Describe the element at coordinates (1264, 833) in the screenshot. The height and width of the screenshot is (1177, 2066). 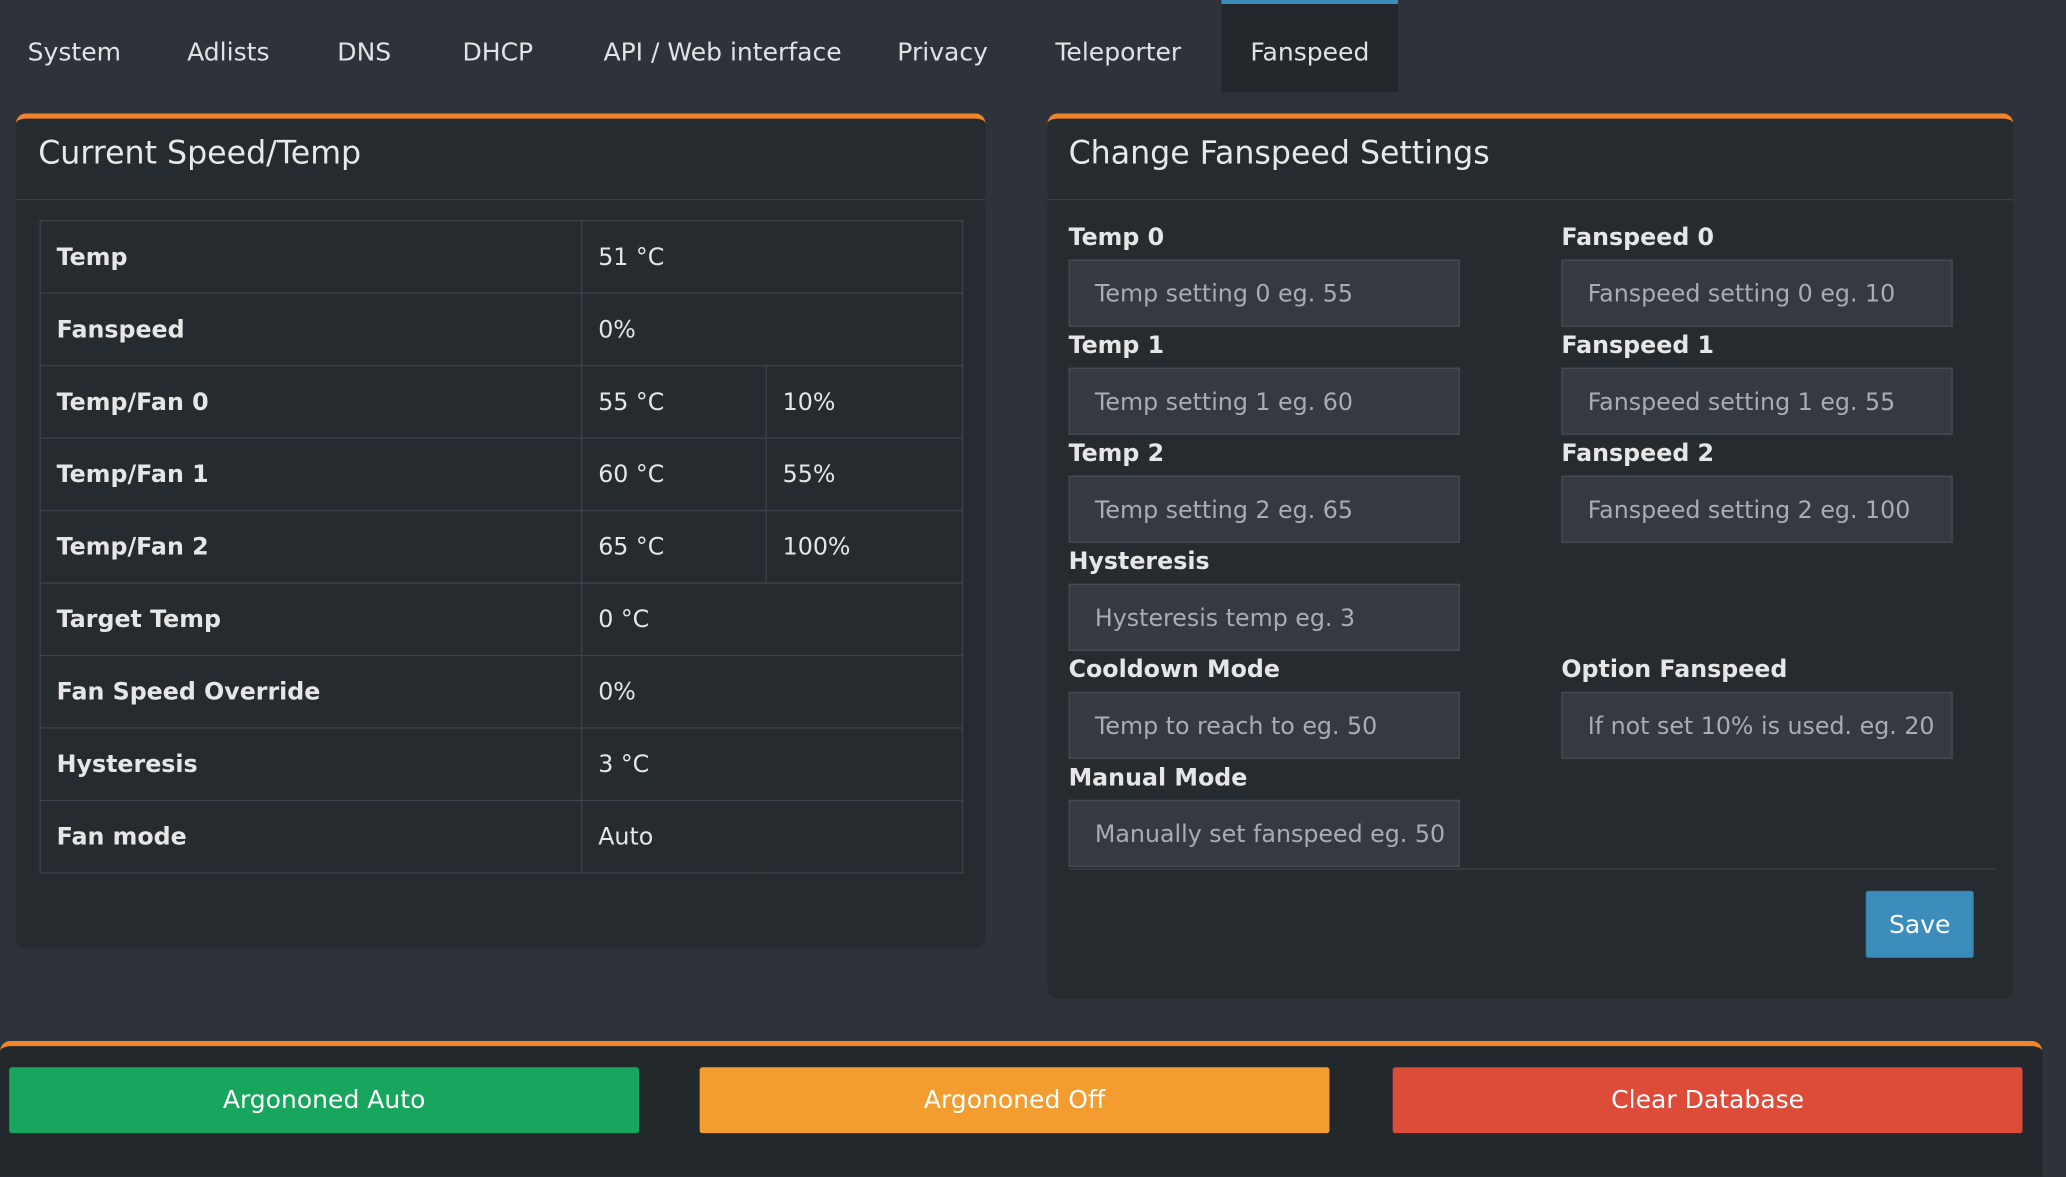
I see `text-input: Manually set fanspeed eg. 50` at that location.